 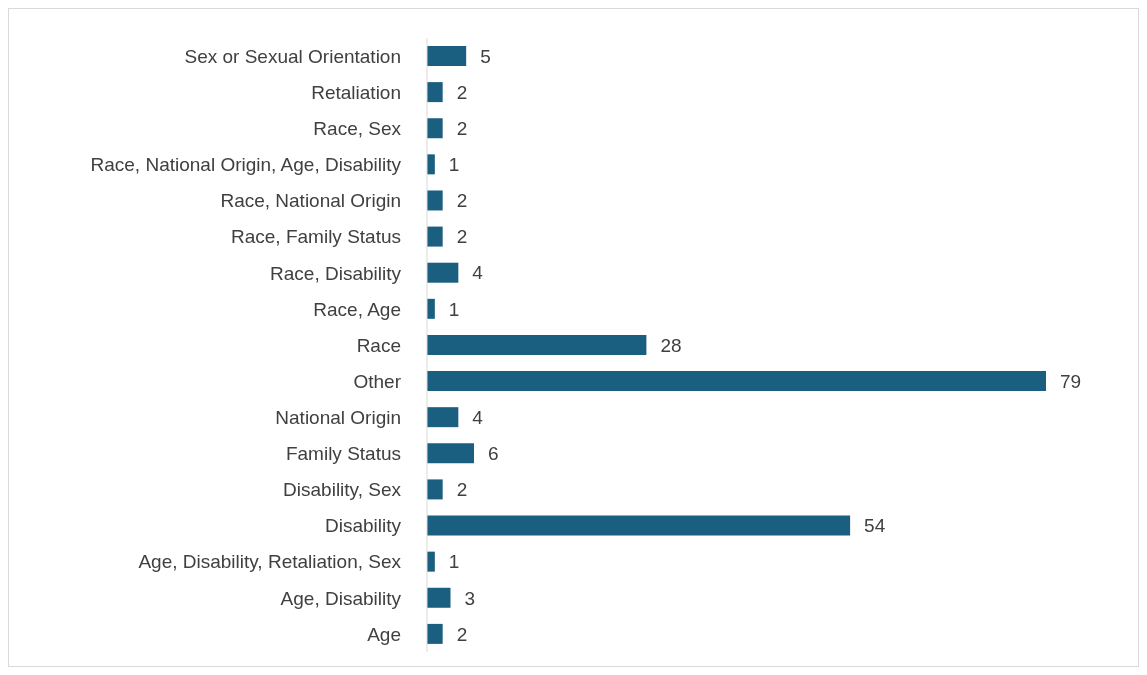 I want to click on data-label: 3, so click(x=470, y=598).